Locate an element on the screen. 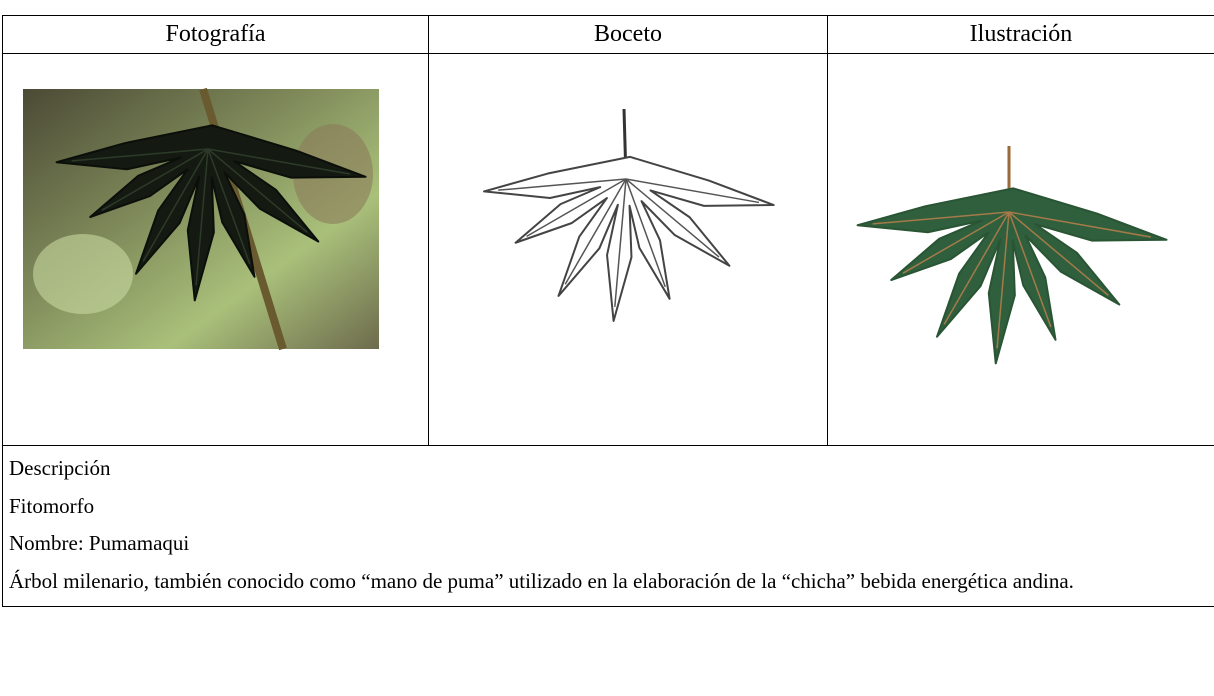  header-cell: Ilustración is located at coordinates (1020, 34).